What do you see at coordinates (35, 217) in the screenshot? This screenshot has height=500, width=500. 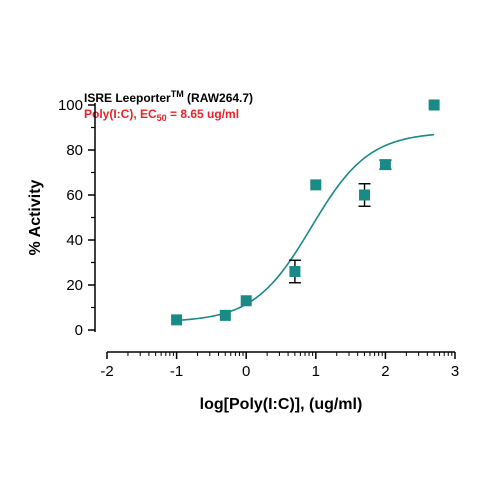 I see `y-axis-title: % Activity` at bounding box center [35, 217].